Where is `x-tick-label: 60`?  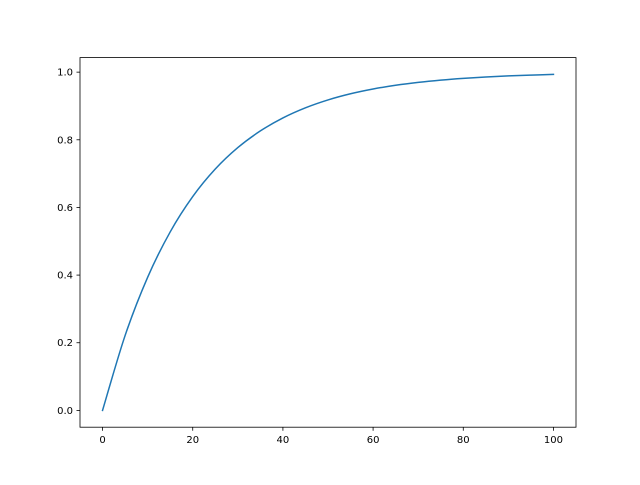 x-tick-label: 60 is located at coordinates (373, 440).